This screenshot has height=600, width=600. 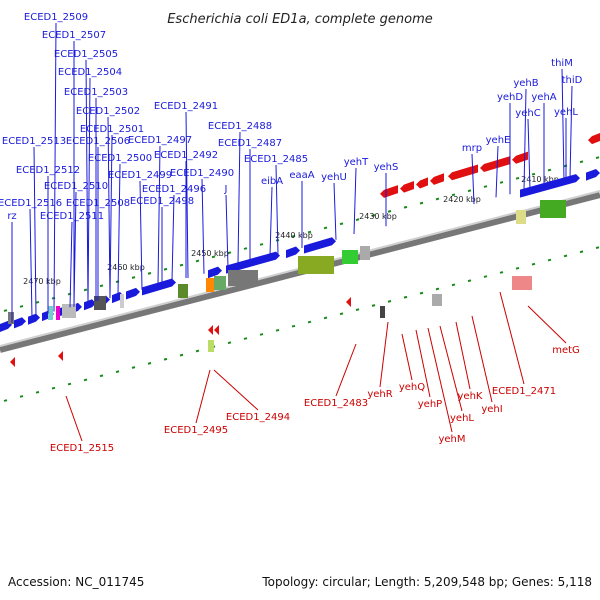 What do you see at coordinates (525, 139) in the screenshot?
I see `forward-label-leader` at bounding box center [525, 139].